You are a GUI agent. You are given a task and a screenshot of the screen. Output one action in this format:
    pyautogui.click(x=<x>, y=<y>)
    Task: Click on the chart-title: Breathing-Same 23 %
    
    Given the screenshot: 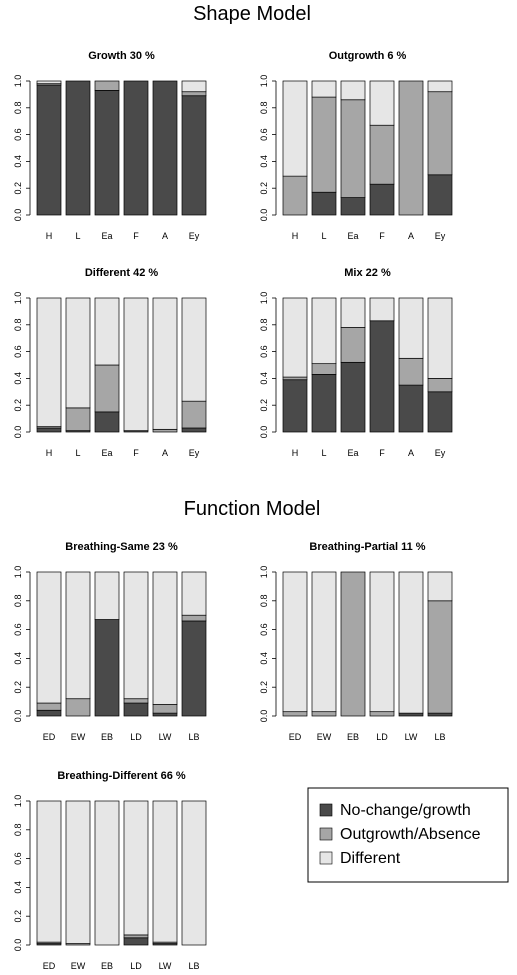 What is the action you would take?
    pyautogui.click(x=121, y=547)
    